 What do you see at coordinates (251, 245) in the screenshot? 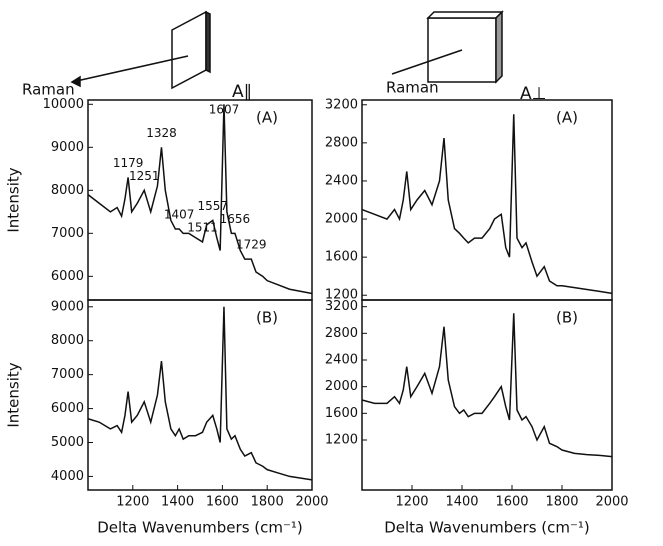
I see `peak-annotation: 1729` at bounding box center [251, 245].